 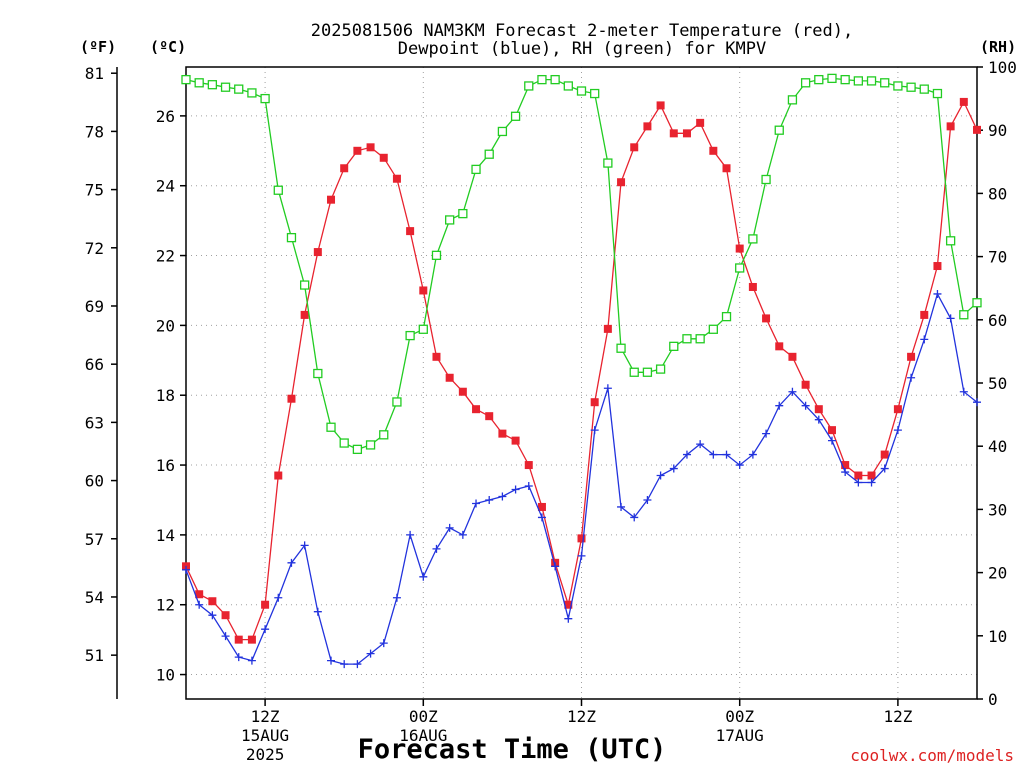 What do you see at coordinates (740, 735) in the screenshot?
I see `time-tick-label: 17AUG` at bounding box center [740, 735].